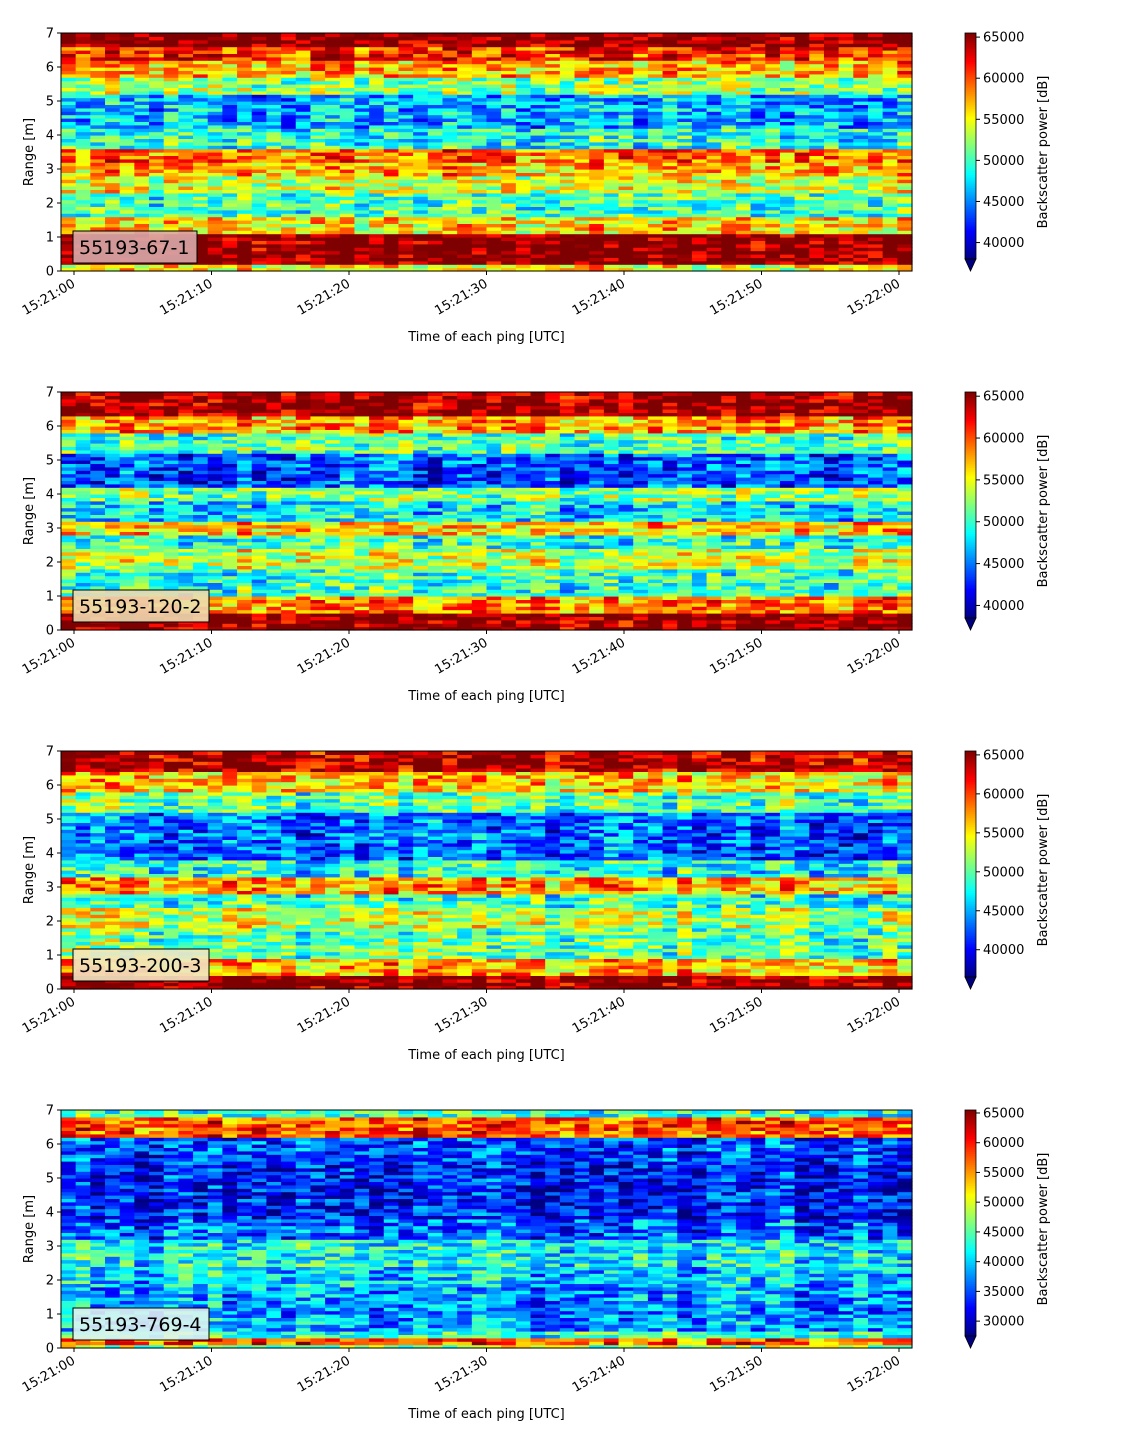 This screenshot has height=1436, width=1140. What do you see at coordinates (186, 297) in the screenshot?
I see `x-tick-label: 15:21:10` at bounding box center [186, 297].